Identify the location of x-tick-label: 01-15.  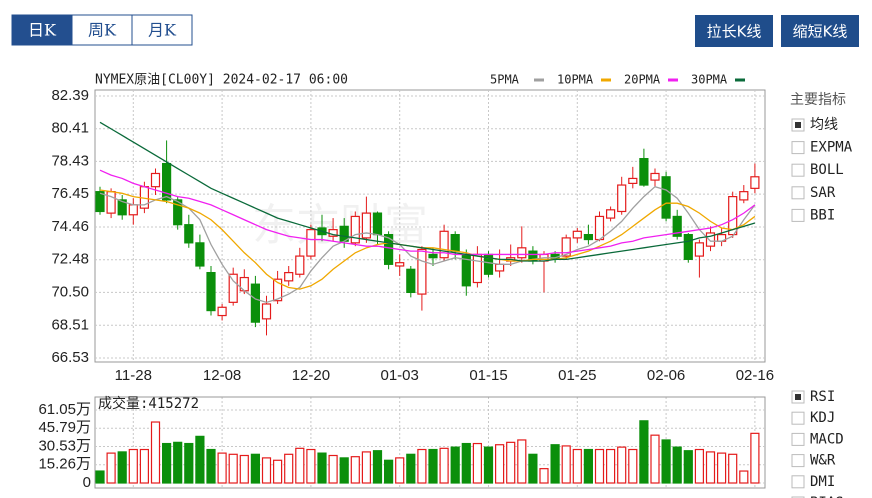
(488, 375).